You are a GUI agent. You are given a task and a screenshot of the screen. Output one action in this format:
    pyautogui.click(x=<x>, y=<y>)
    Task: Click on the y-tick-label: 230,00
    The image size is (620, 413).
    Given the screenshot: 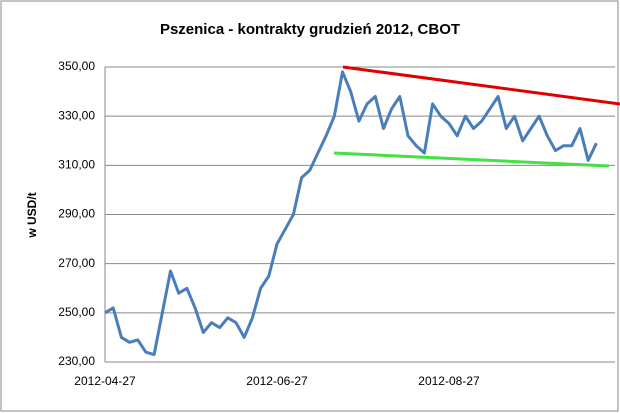 What is the action you would take?
    pyautogui.click(x=76, y=361)
    